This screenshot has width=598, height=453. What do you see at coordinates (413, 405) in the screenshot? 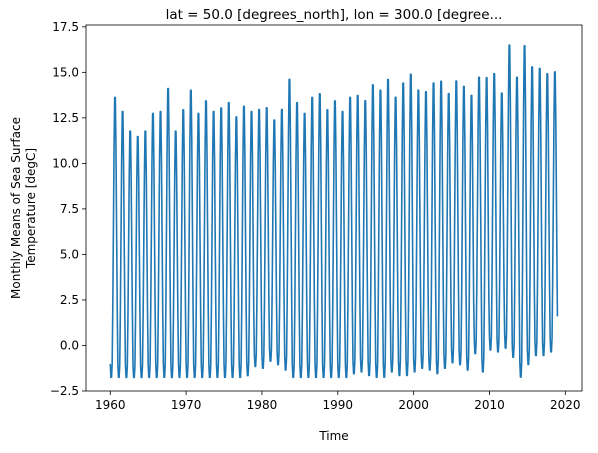
I see `x-tick-label: 2000` at bounding box center [413, 405].